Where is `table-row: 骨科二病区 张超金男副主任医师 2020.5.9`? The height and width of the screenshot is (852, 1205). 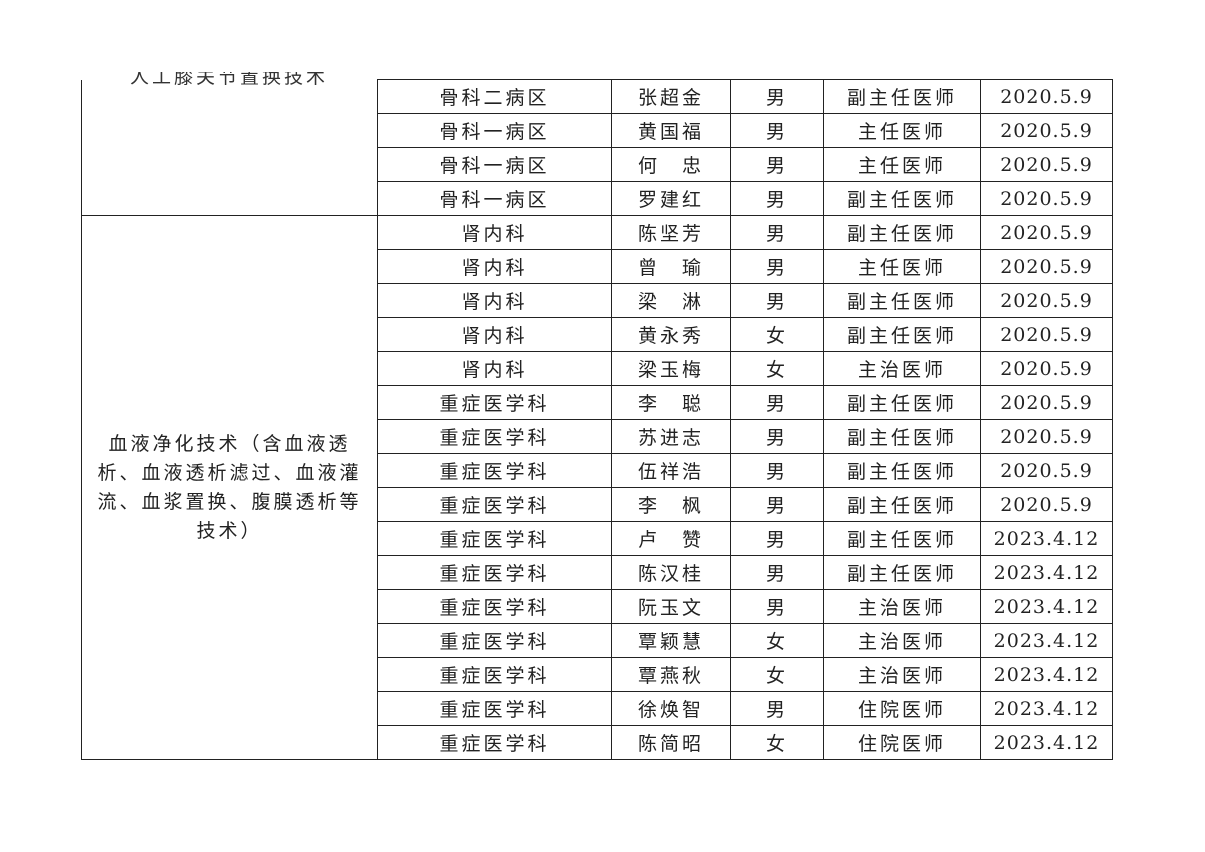 table-row: 骨科二病区 张超金男副主任医师 2020.5.9 is located at coordinates (597, 147).